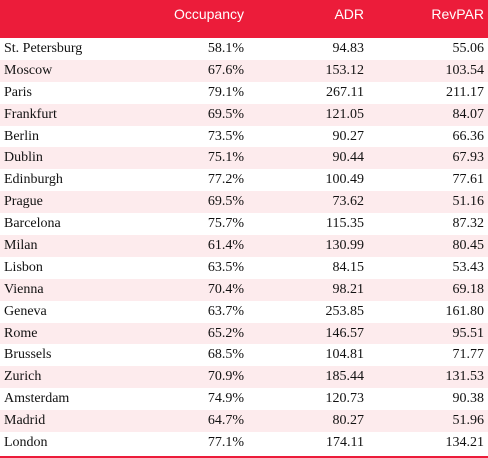 This screenshot has height=458, width=488. What do you see at coordinates (62, 70) in the screenshot?
I see `city-cell: Moscow` at bounding box center [62, 70].